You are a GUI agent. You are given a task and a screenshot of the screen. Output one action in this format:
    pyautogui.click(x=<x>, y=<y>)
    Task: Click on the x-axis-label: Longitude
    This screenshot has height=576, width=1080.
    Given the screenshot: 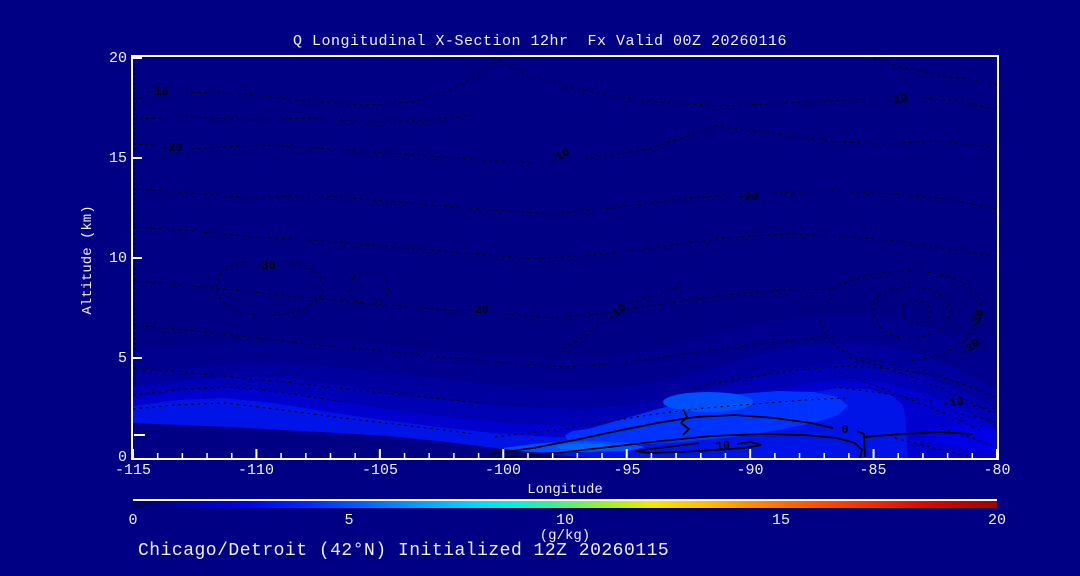 What is the action you would take?
    pyautogui.click(x=565, y=490)
    